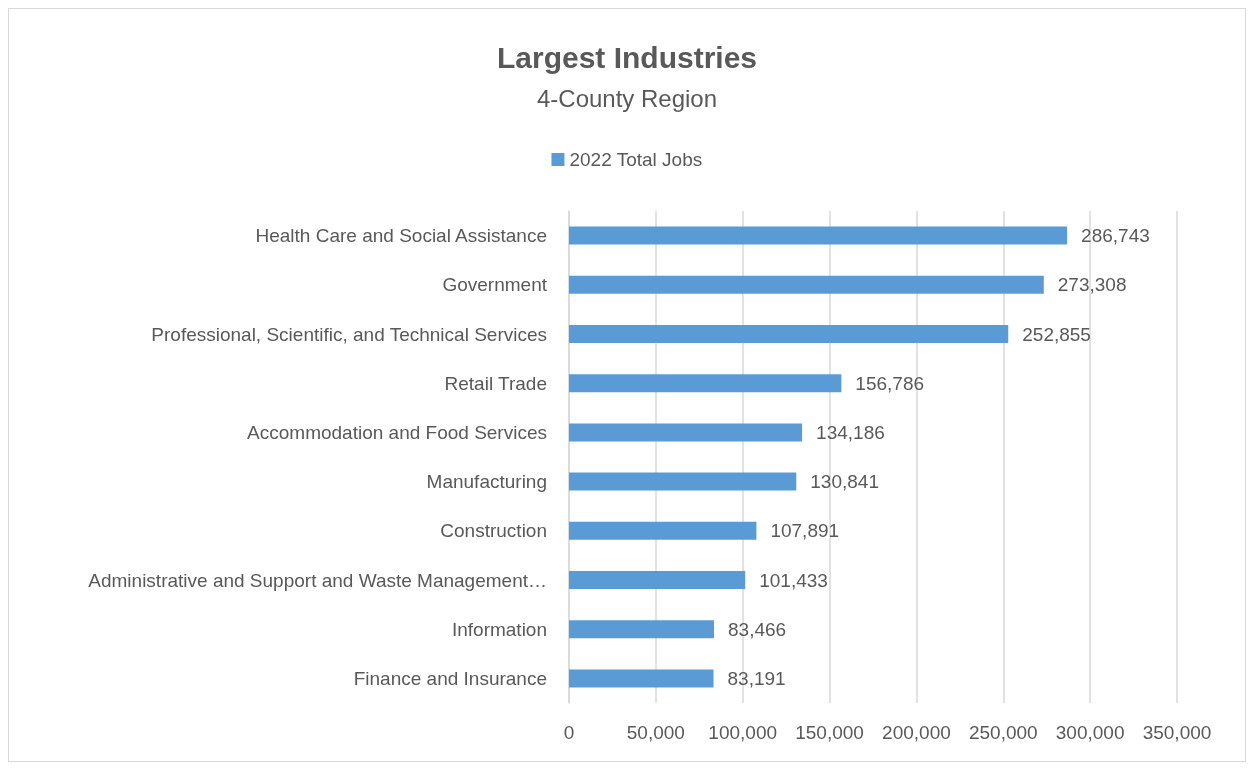  Describe the element at coordinates (793, 580) in the screenshot. I see `data-label: 101,433` at that location.